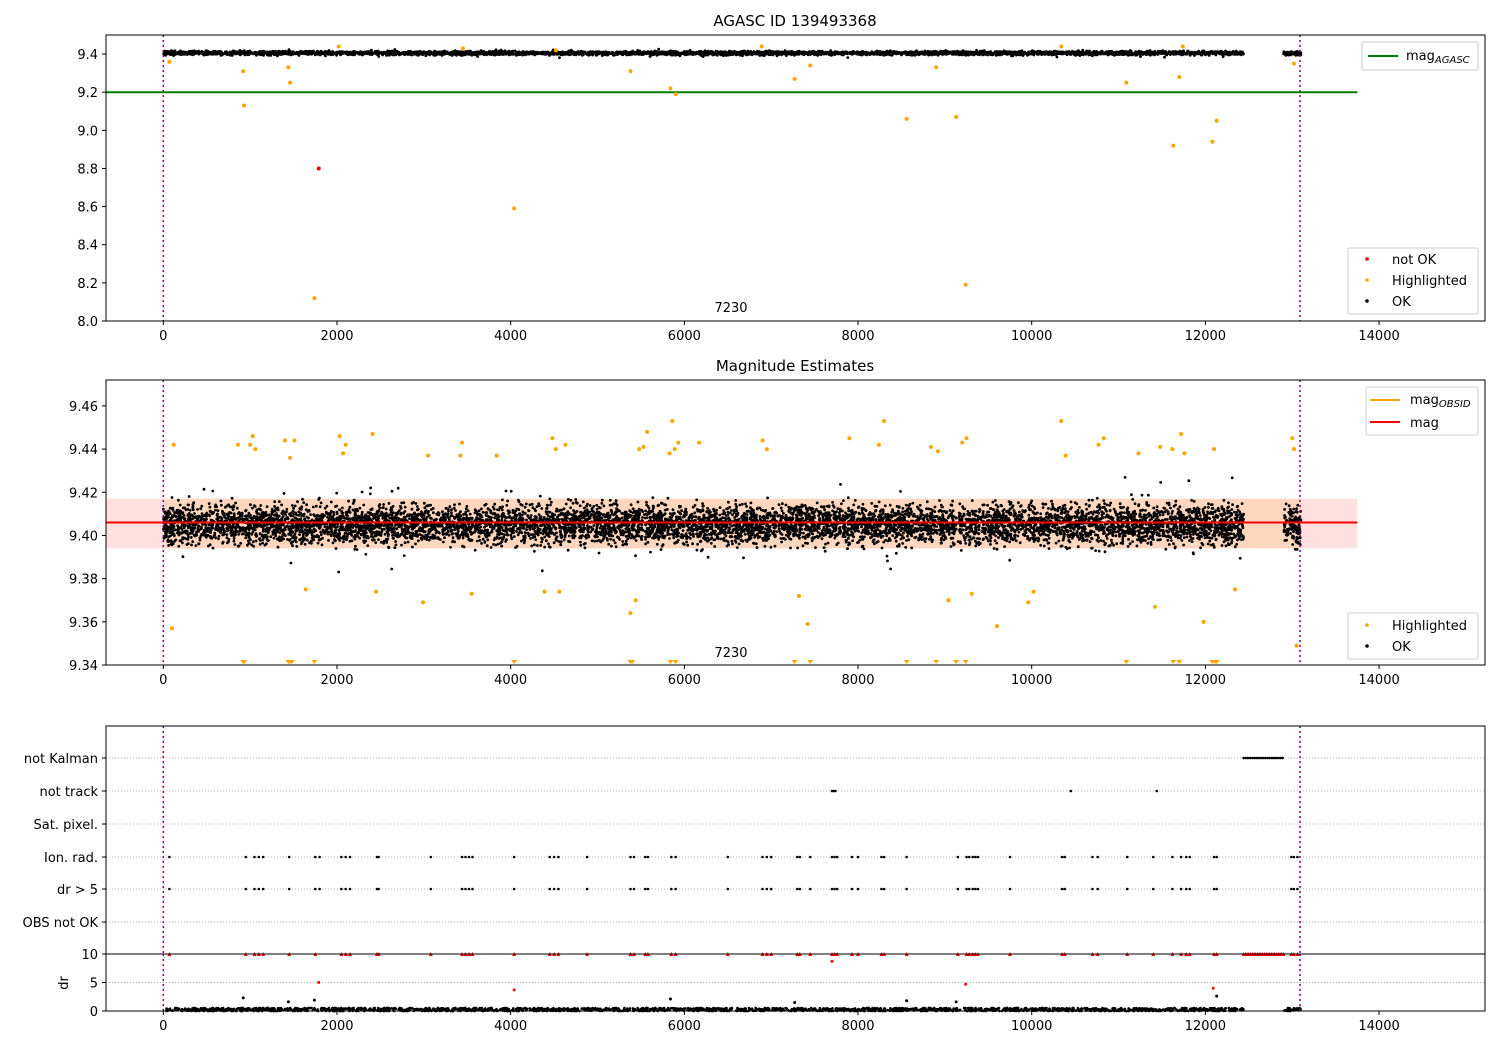 The height and width of the screenshot is (1050, 1500). What do you see at coordinates (510, 336) in the screenshot?
I see `x-tick-label: 4000` at bounding box center [510, 336].